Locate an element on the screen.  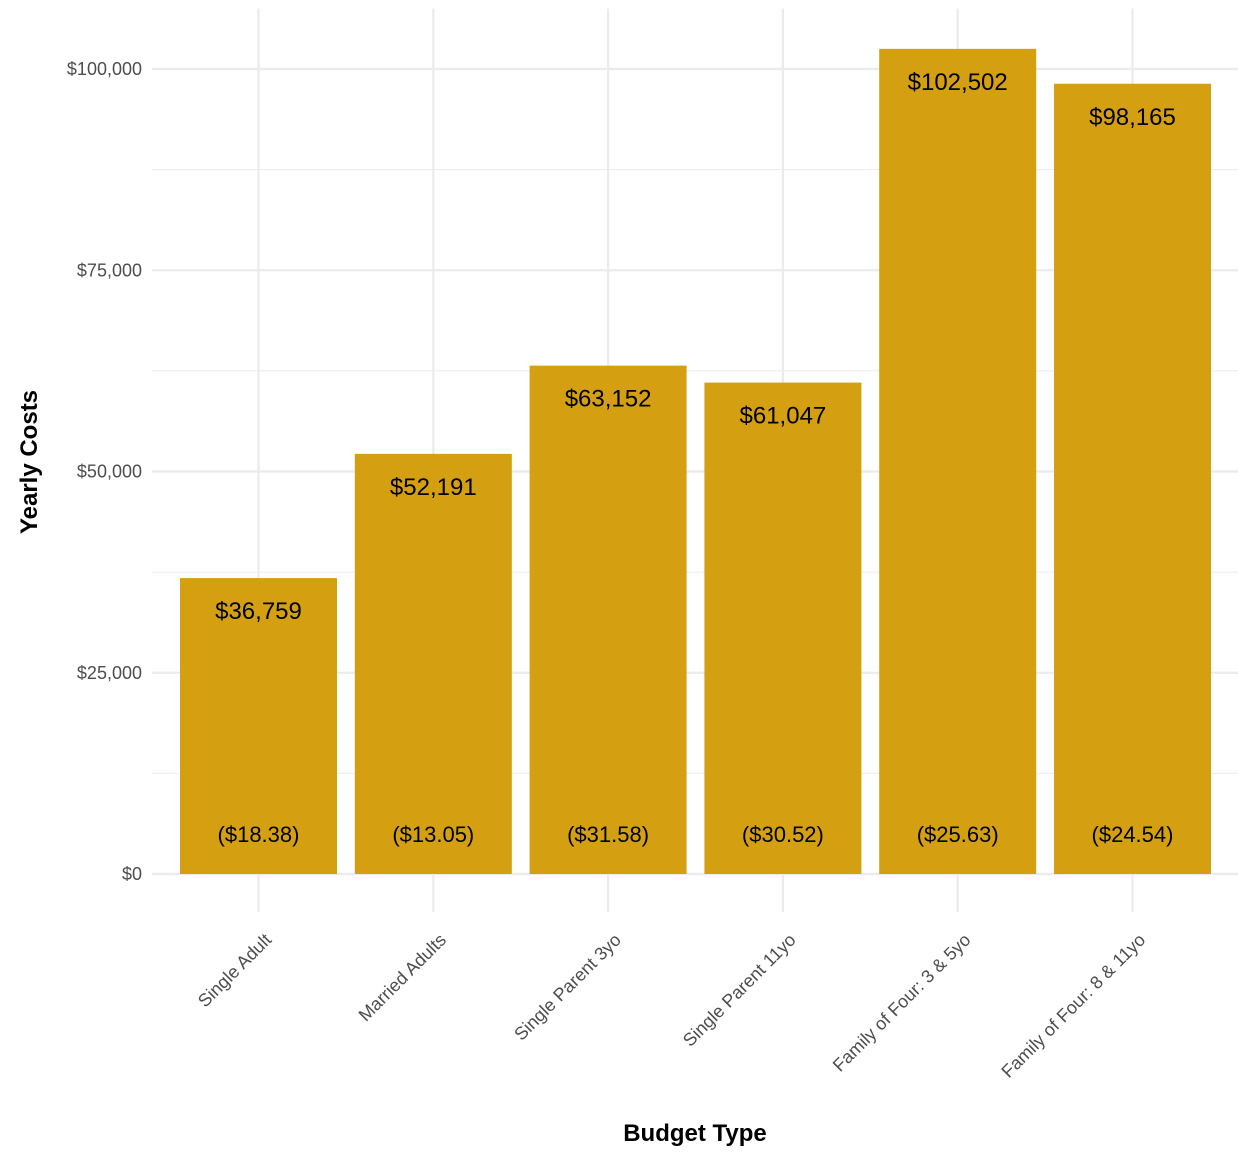
x-tick-label: Single Parent 11yo is located at coordinates (739, 990).